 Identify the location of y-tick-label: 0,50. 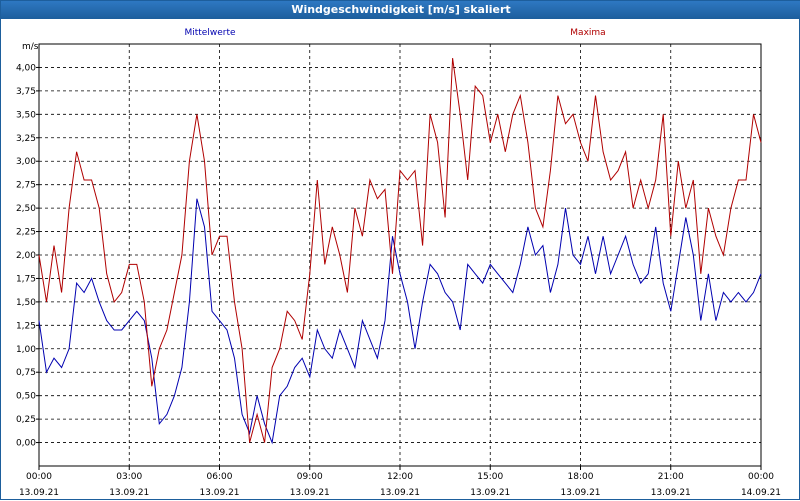
(26, 397).